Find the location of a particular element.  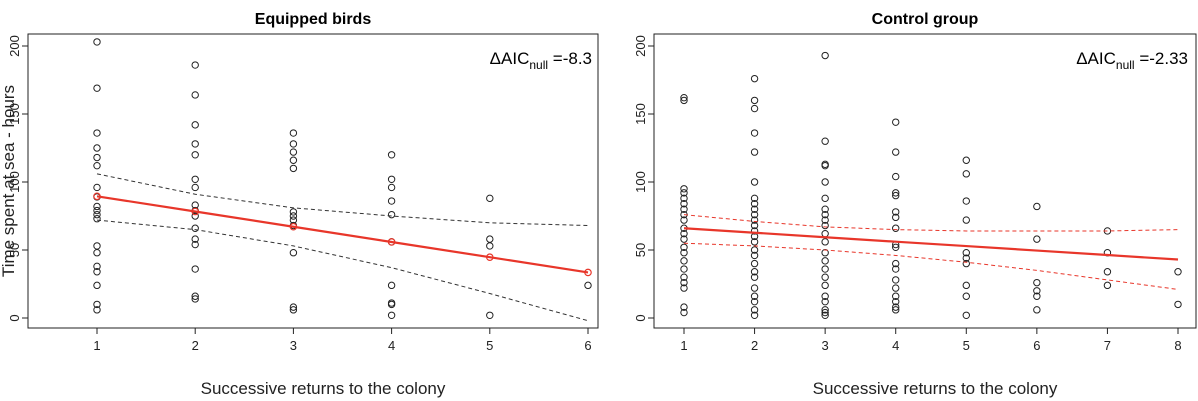

x-tick-label: 1 is located at coordinates (683, 345).